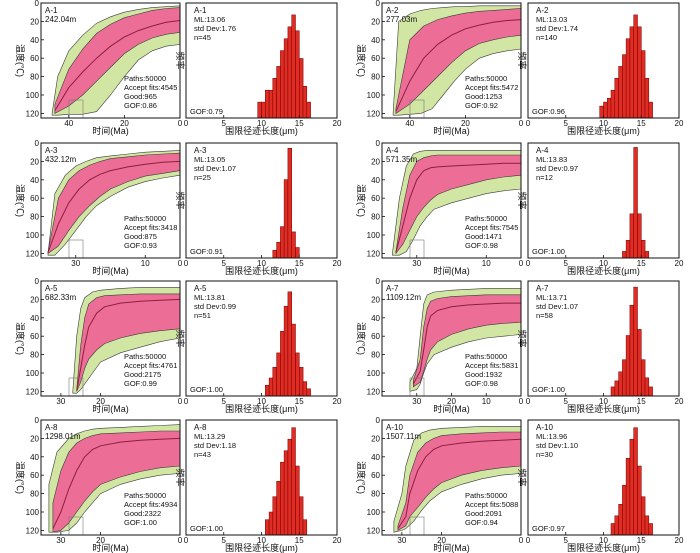  Describe the element at coordinates (150, 504) in the screenshot. I see `tt-stat-line: Accept fits:4934` at that location.